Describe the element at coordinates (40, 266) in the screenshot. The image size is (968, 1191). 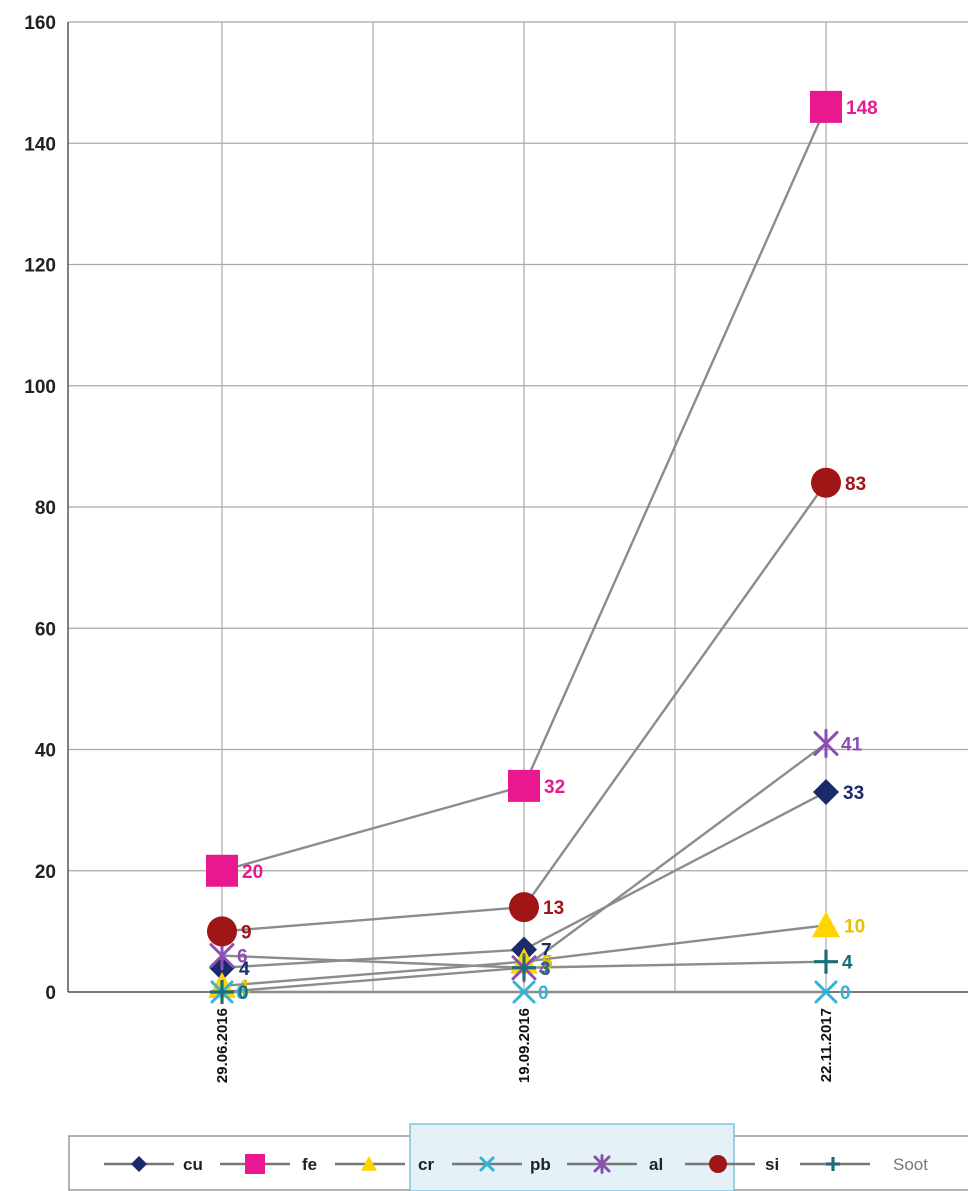
I see `y-tick-label: 120` at that location.